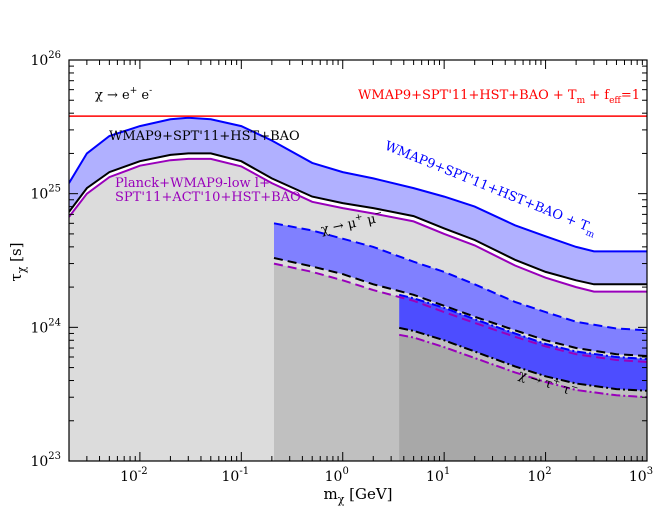 The image size is (664, 513). Describe the element at coordinates (523, 366) in the screenshot. I see `tautau-planck-curve` at that location.